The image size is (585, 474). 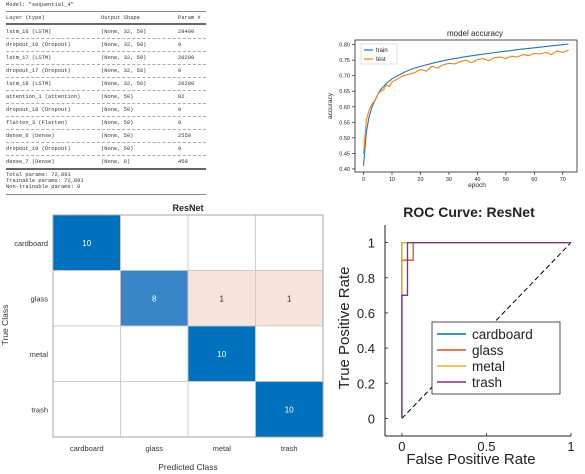 What do you see at coordinates (449, 180) in the screenshot?
I see `x-tick-label: 30` at bounding box center [449, 180].